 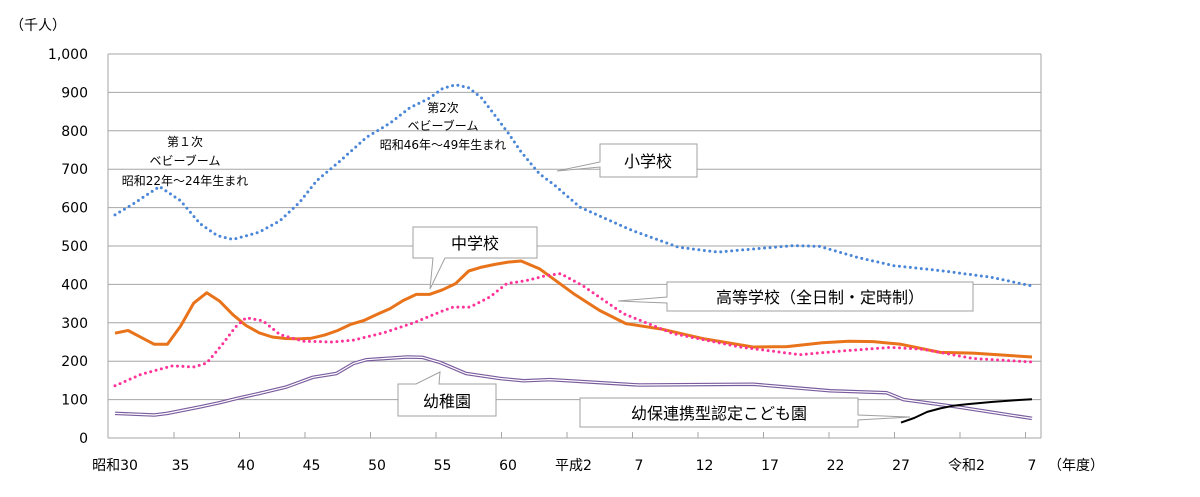 What do you see at coordinates (705, 466) in the screenshot?
I see `x-tick-label: 12` at bounding box center [705, 466].